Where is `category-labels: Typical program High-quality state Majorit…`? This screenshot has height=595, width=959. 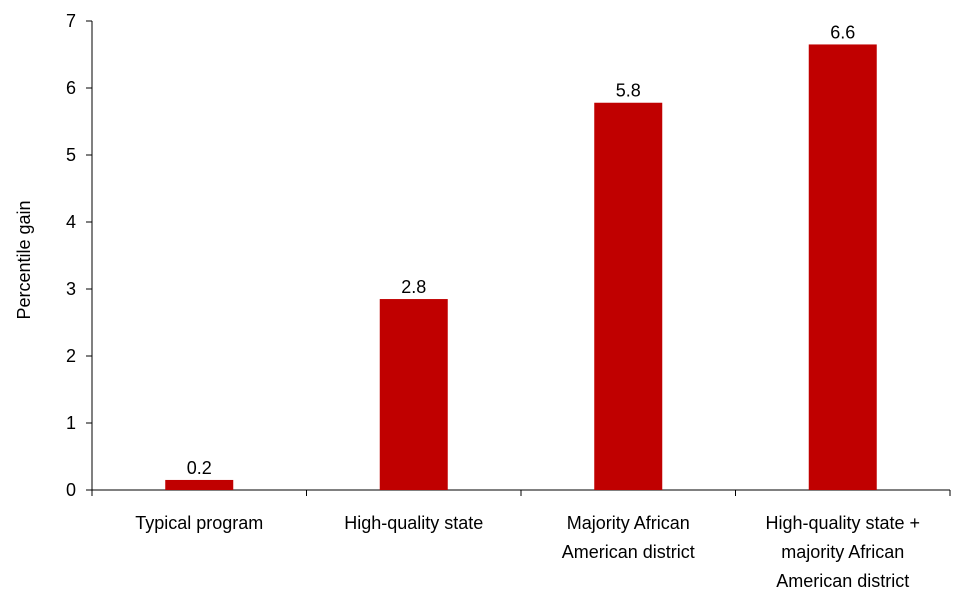 category-labels: Typical program High-quality state Majorit… is located at coordinates (527, 552).